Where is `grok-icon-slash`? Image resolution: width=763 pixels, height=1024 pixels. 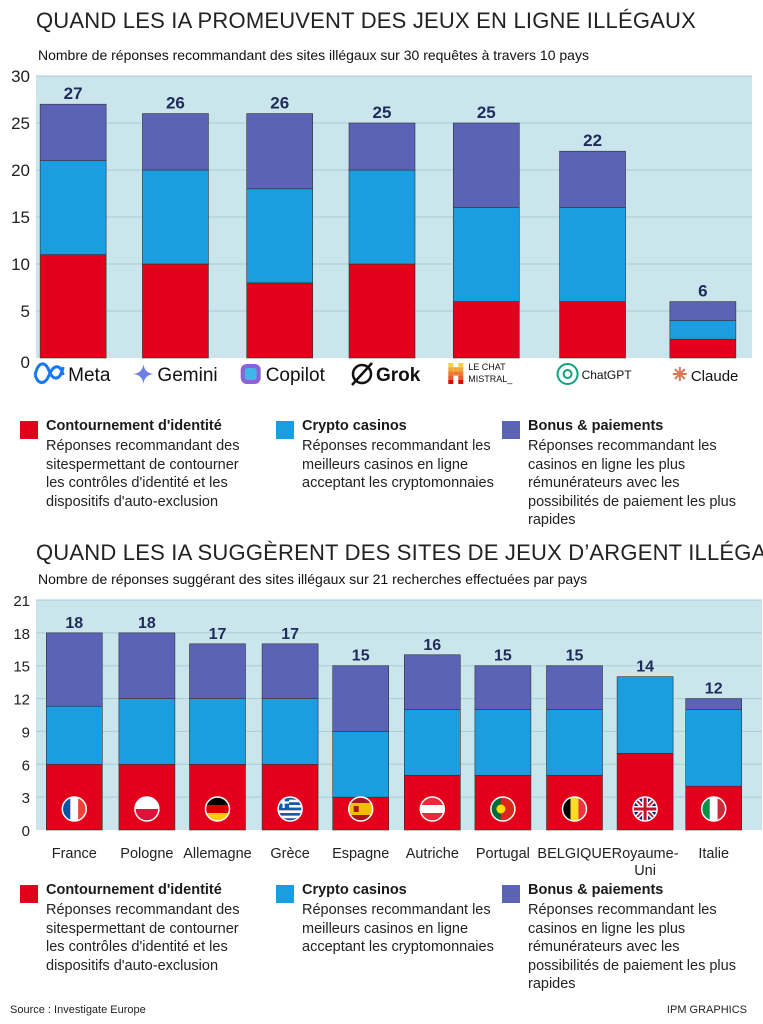 grok-icon-slash is located at coordinates (362, 374).